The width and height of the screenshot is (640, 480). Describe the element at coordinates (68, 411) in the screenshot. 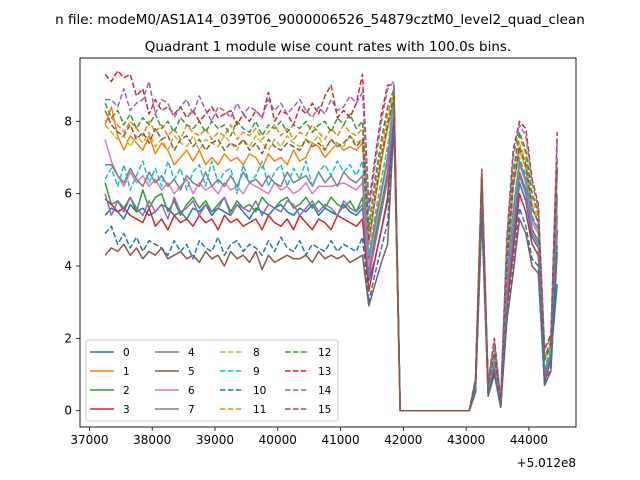

I see `y-tick-label: 0` at that location.